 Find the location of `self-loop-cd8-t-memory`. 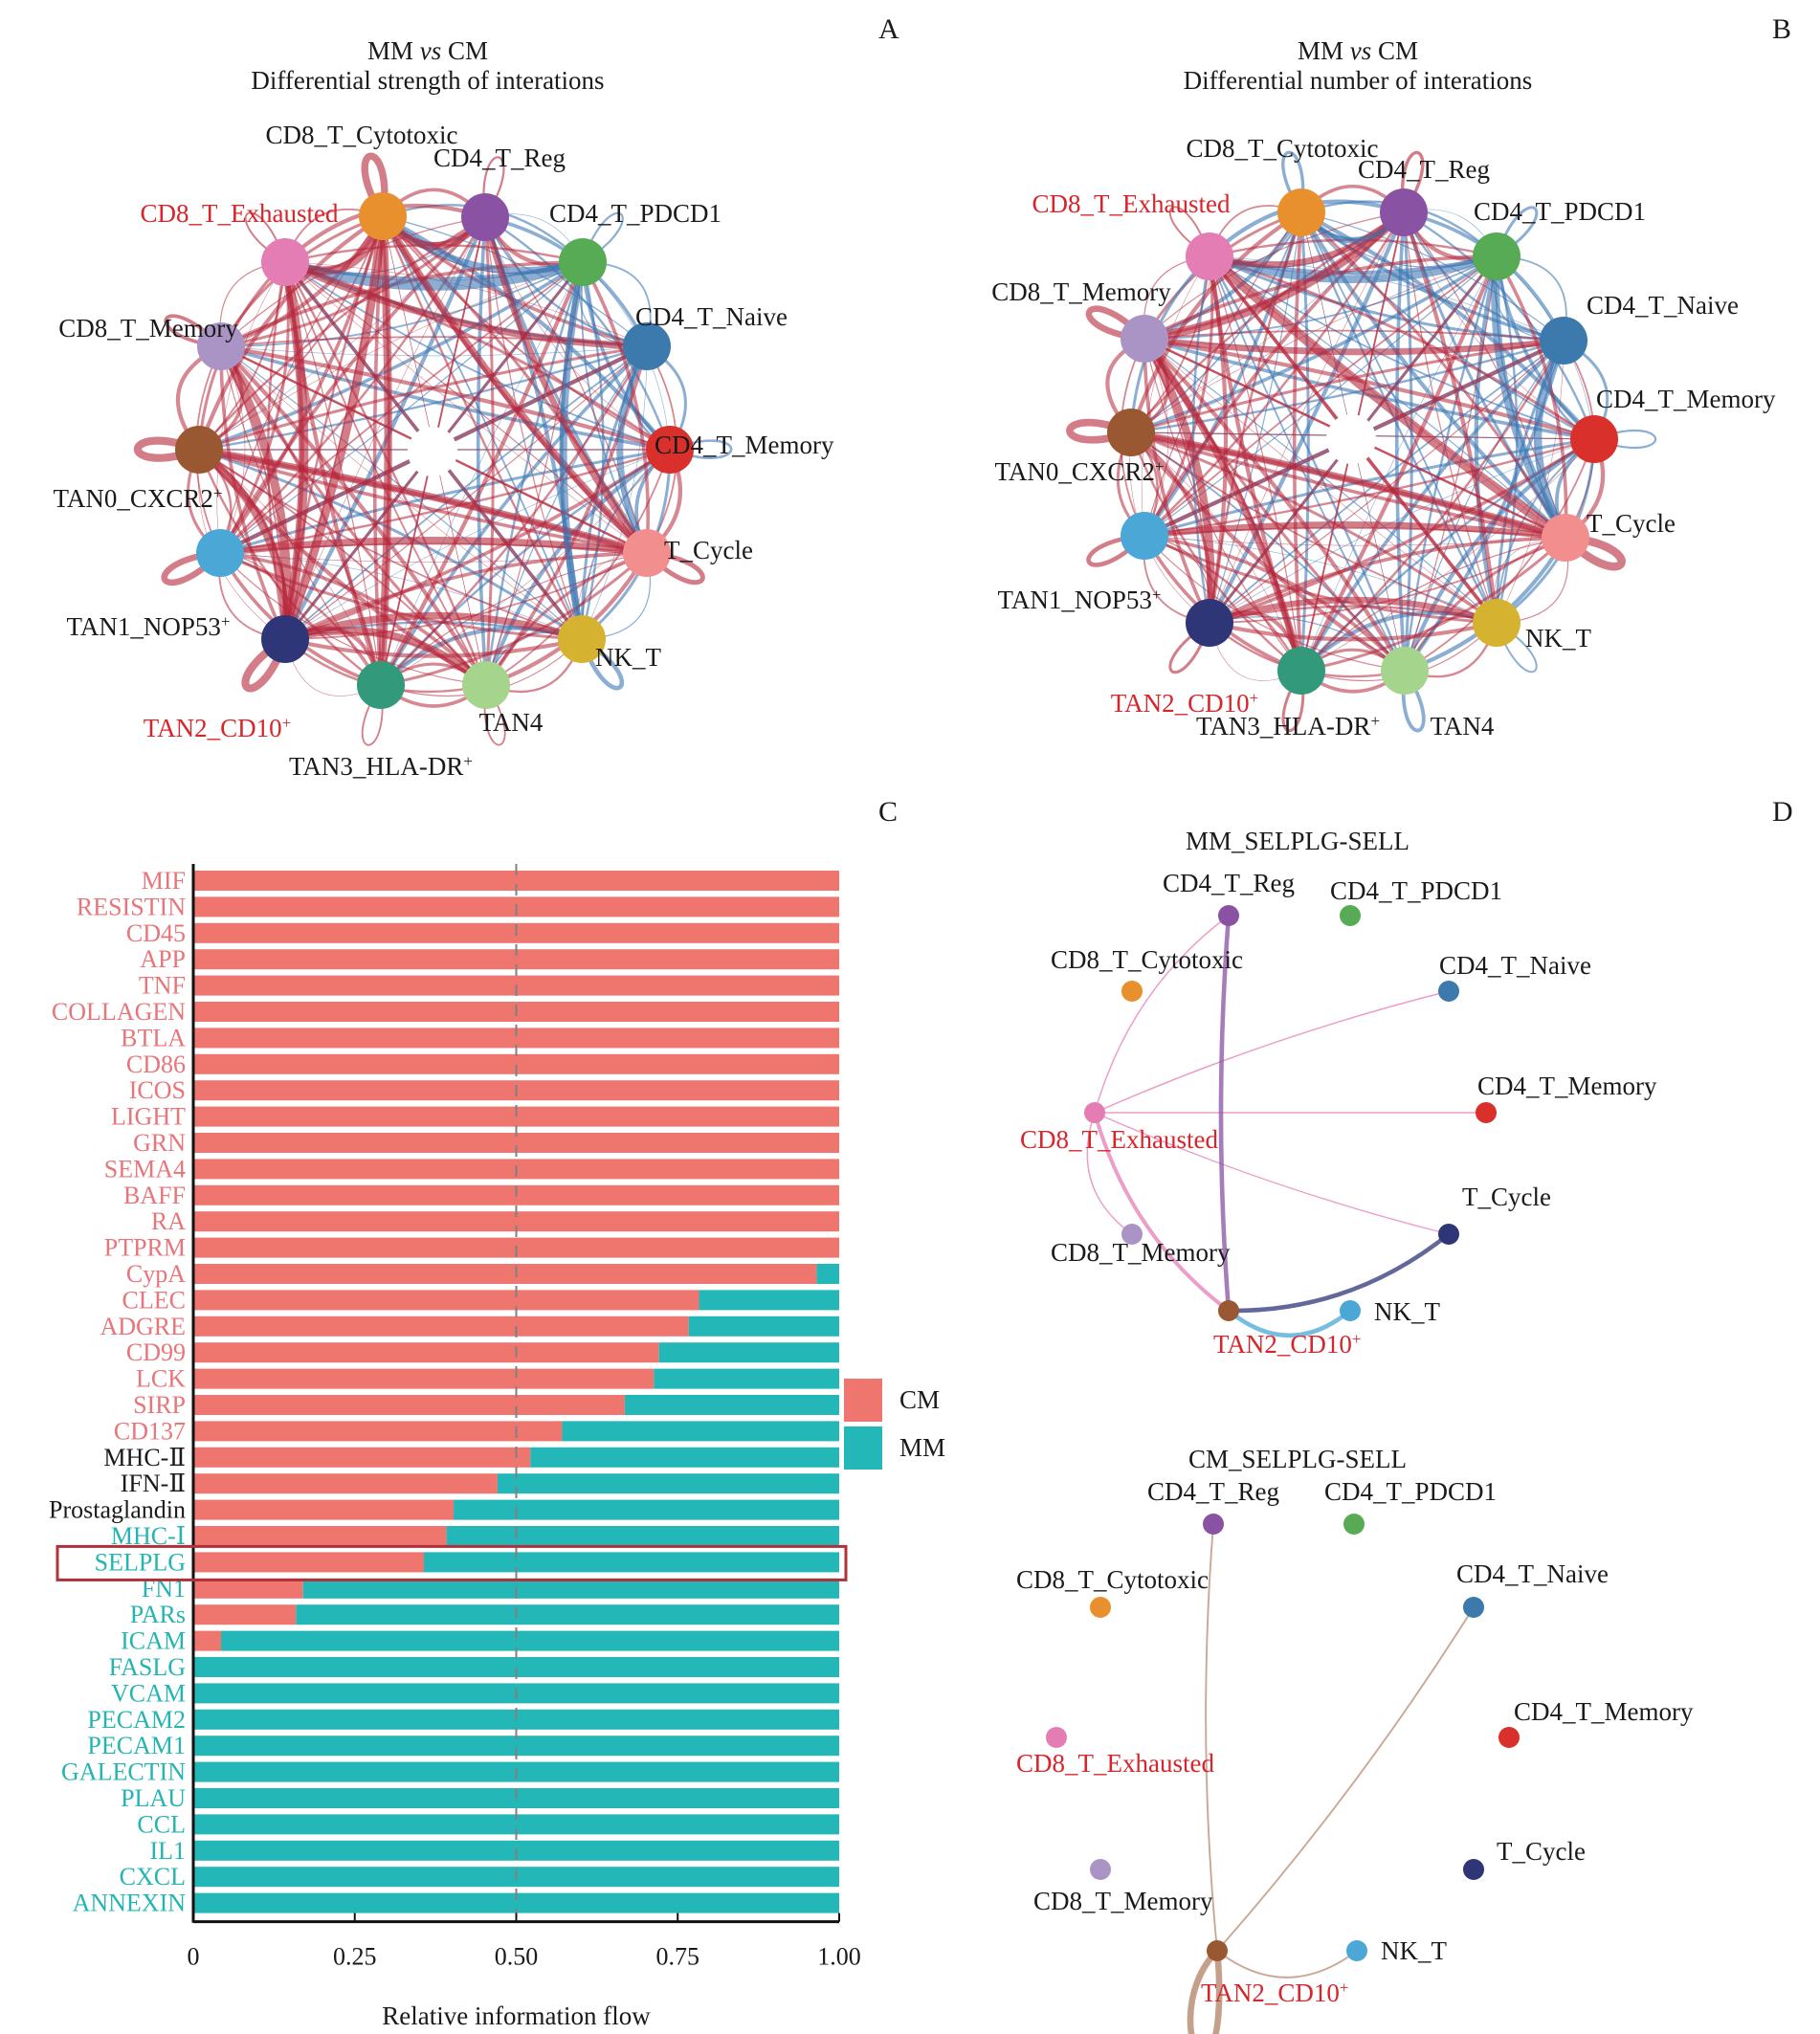

self-loop-cd8-t-memory is located at coordinates (194, 331).